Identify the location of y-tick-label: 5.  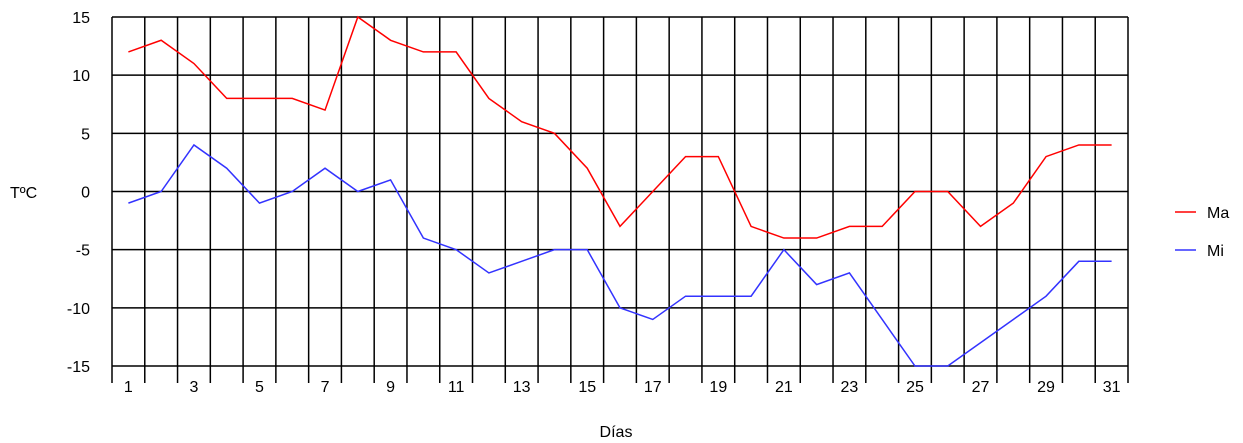
(85, 134).